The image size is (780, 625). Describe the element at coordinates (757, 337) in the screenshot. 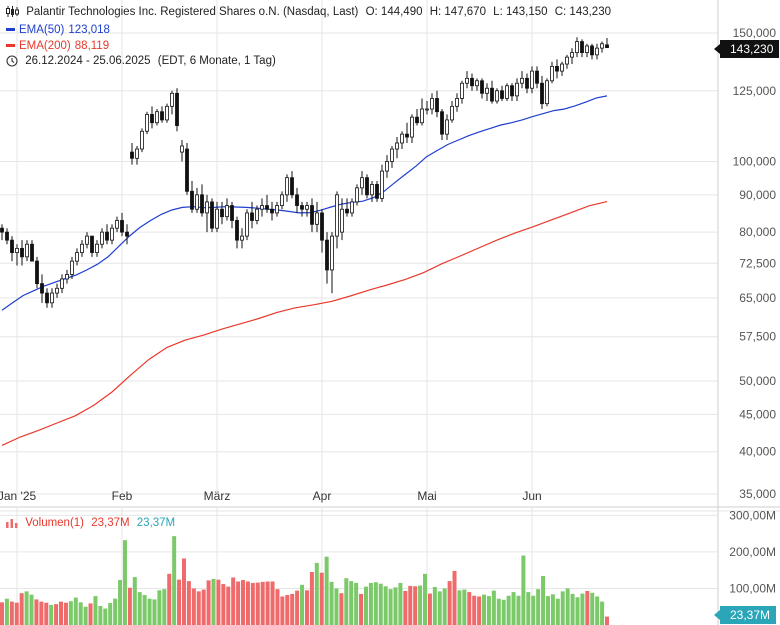

I see `y-tick-label: 57,500` at that location.